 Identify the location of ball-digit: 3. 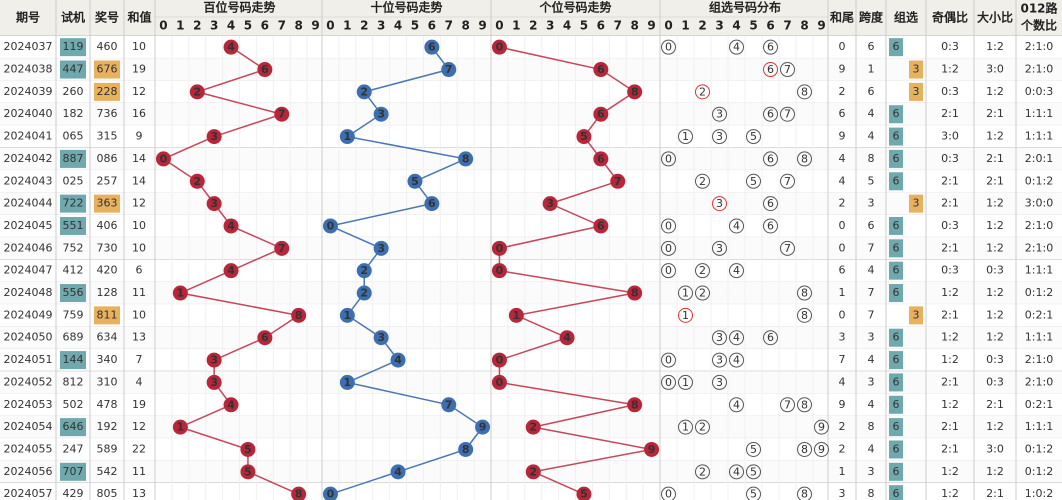
(214, 136).